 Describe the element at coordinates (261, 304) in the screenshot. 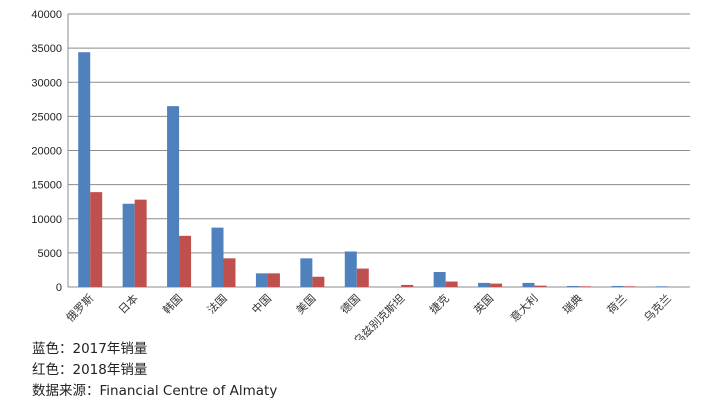

I see `x-tick-label: 中国` at that location.